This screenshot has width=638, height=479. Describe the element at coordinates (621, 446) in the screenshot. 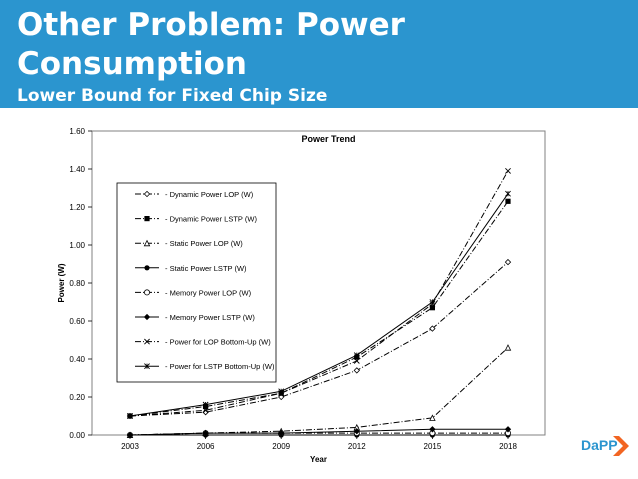

I see `chevron-logo-icon` at that location.